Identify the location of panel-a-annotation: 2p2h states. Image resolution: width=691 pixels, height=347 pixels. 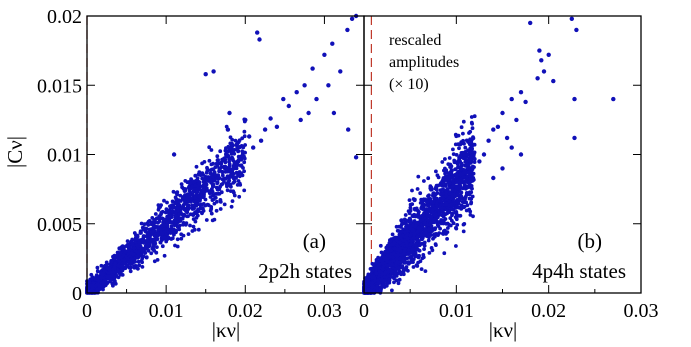
(305, 271).